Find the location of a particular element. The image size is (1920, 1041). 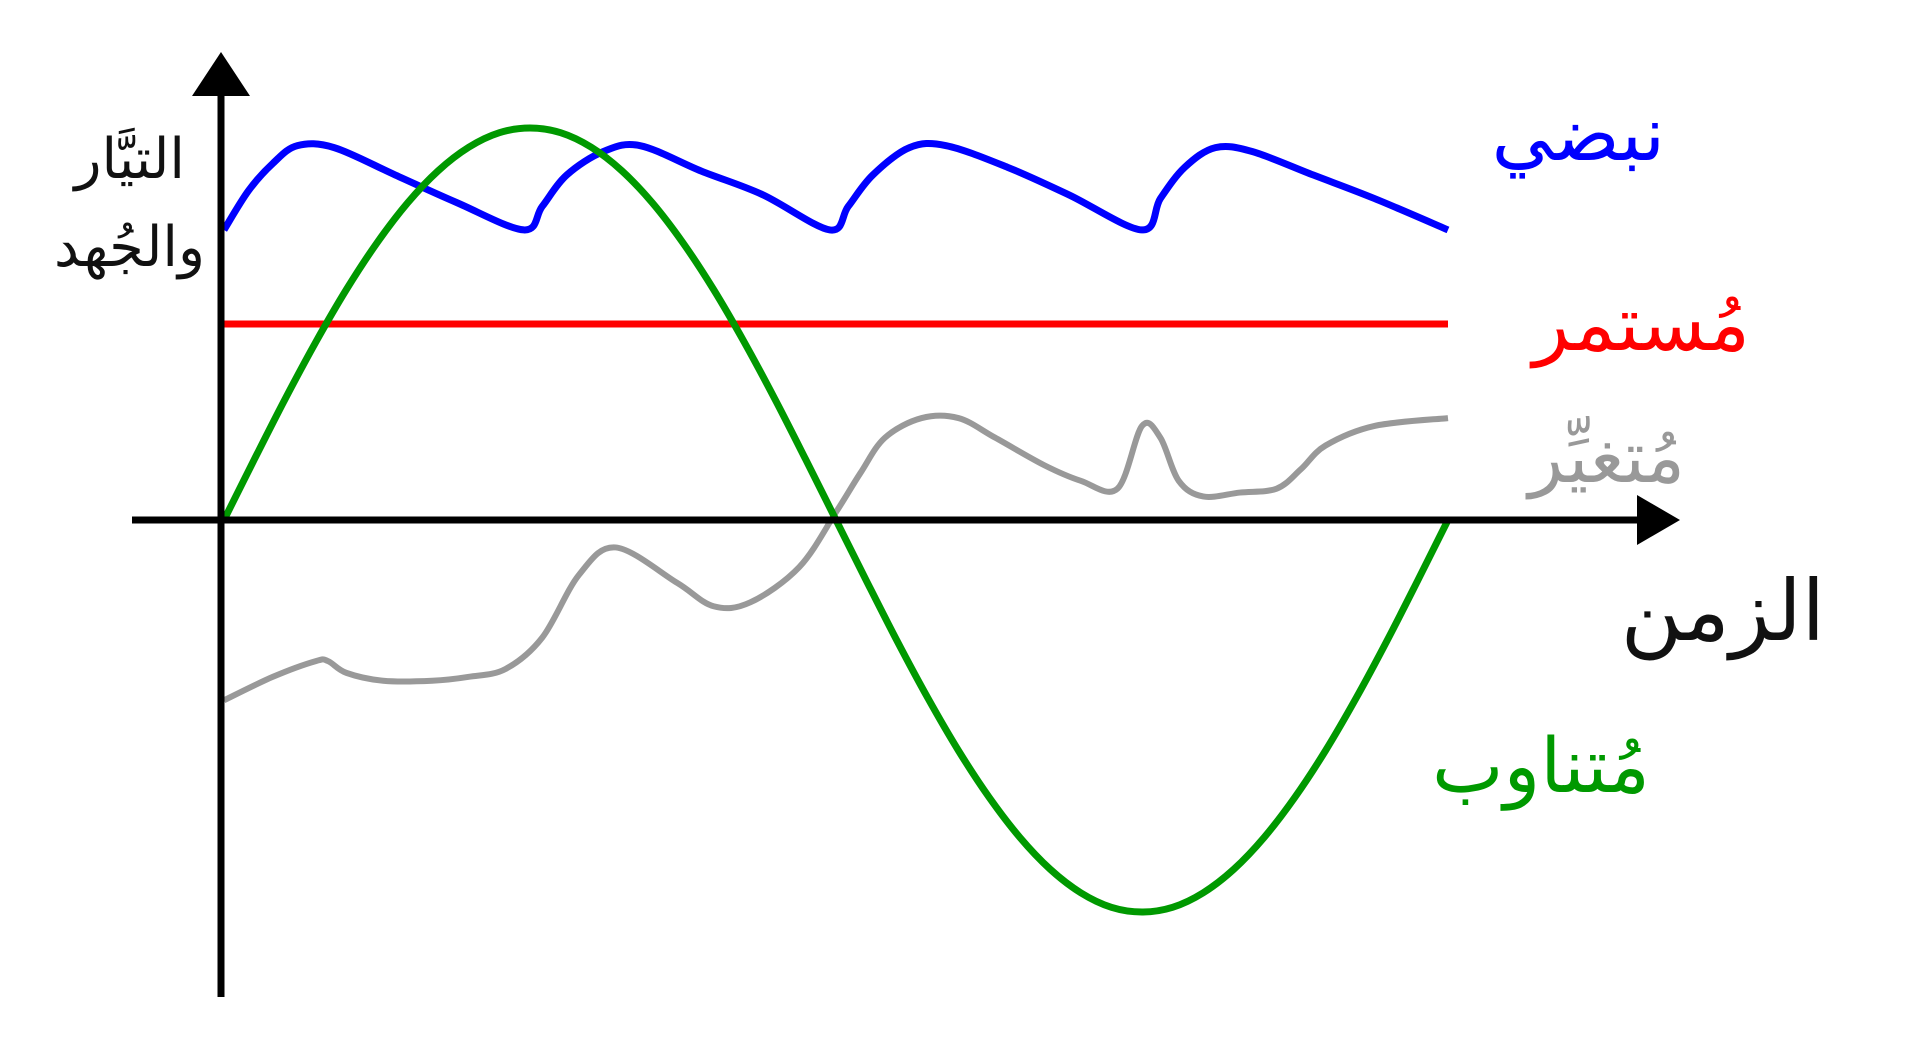

x-axis-arrowhead is located at coordinates (1658, 520).